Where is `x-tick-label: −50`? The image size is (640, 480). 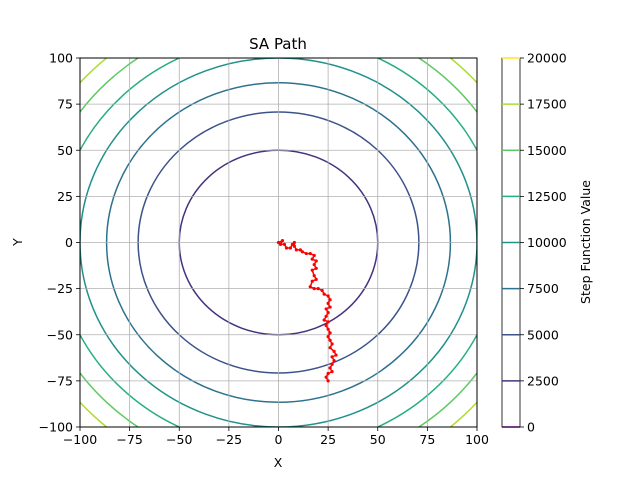
x-tick-label: −50 is located at coordinates (179, 439).